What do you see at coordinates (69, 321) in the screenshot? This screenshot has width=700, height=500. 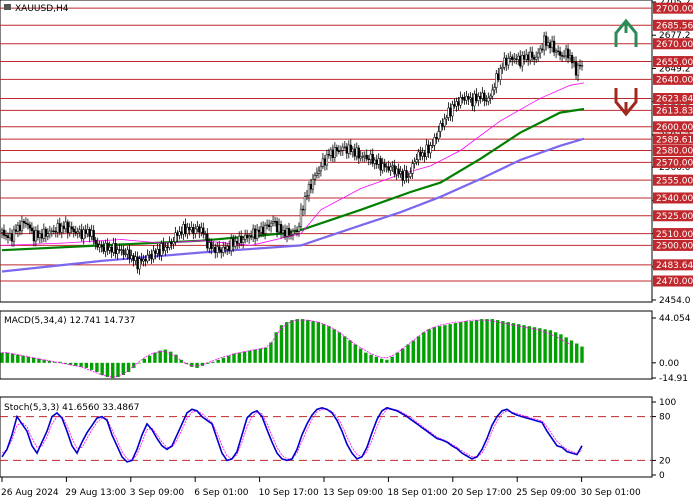 I see `macd-panel-title: MACD(5,34,4) 12.741 14.737` at bounding box center [69, 321].